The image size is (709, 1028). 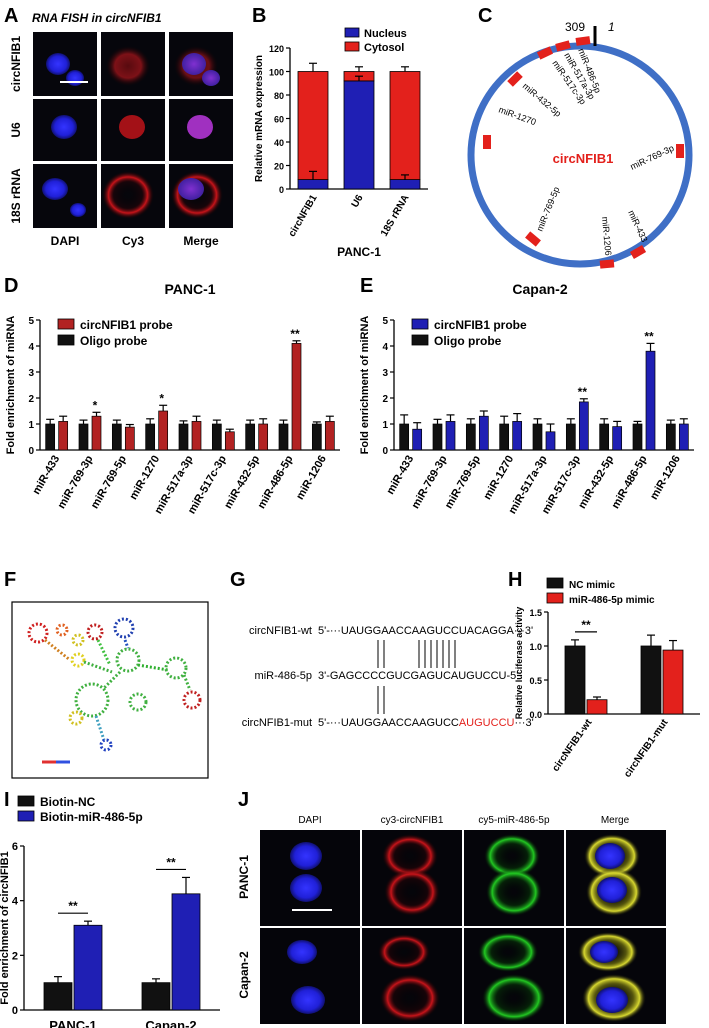 I want to click on y-tick-label: 5, so click(x=385, y=321).